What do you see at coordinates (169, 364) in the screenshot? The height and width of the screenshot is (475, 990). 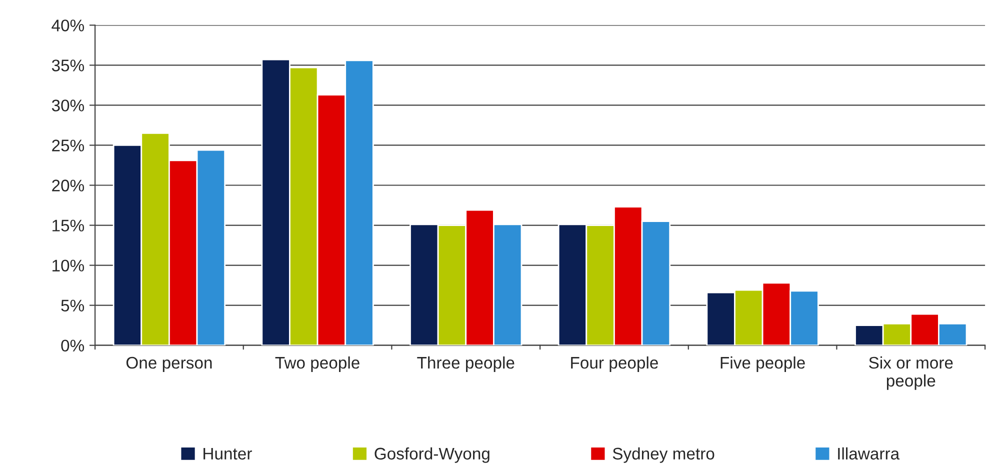 I see `x-tick-label: One person` at bounding box center [169, 364].